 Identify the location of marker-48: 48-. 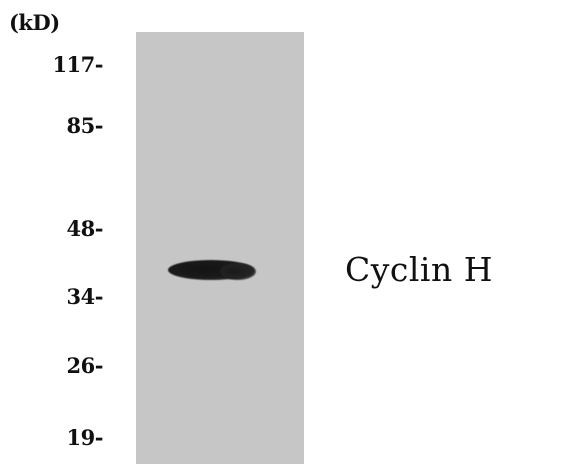
(85, 228).